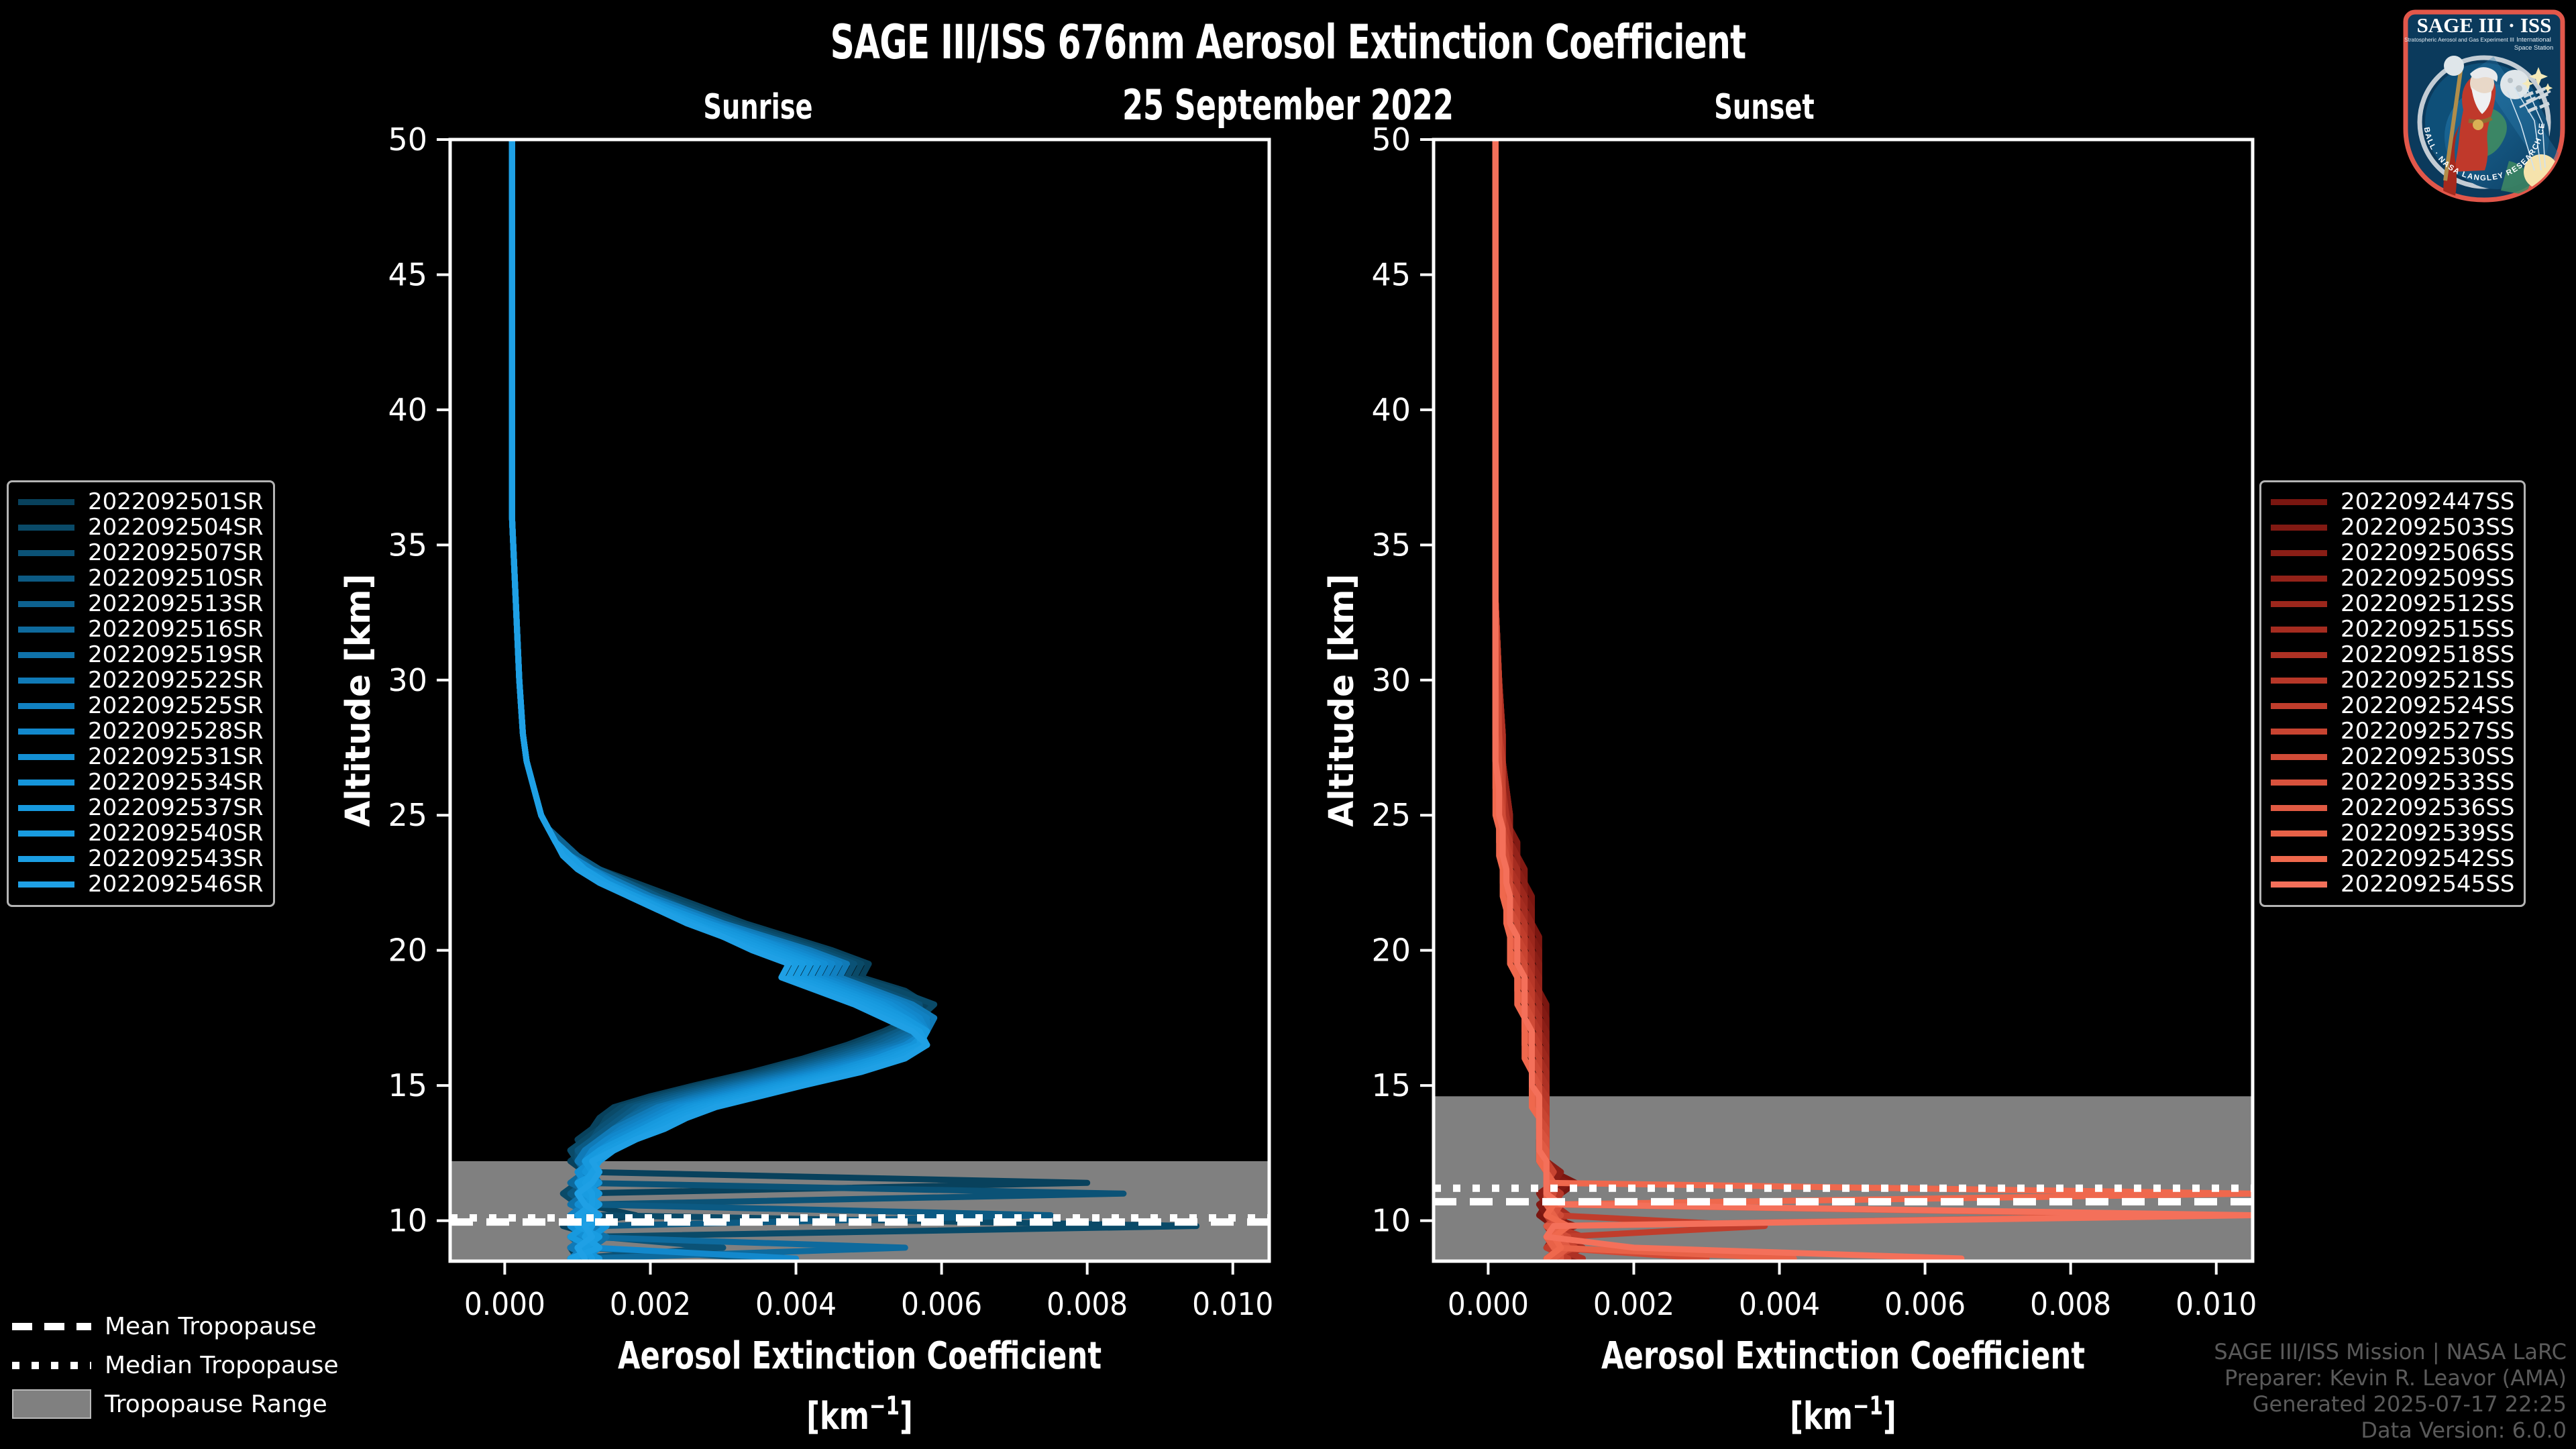 The height and width of the screenshot is (1449, 2576). Describe the element at coordinates (1391, 545) in the screenshot. I see `y-tick-label: 35` at that location.